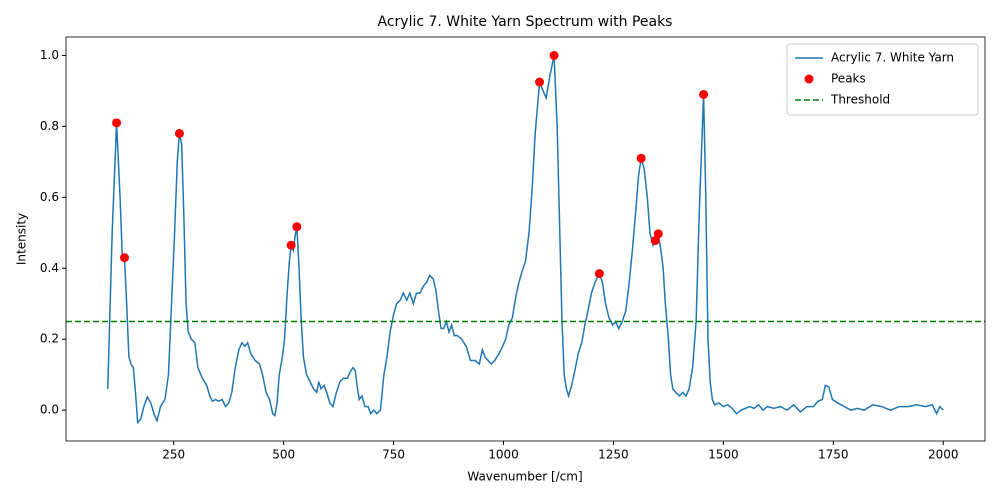 The height and width of the screenshot is (500, 1000). What do you see at coordinates (173, 455) in the screenshot?
I see `x-tick-label: 250` at bounding box center [173, 455].